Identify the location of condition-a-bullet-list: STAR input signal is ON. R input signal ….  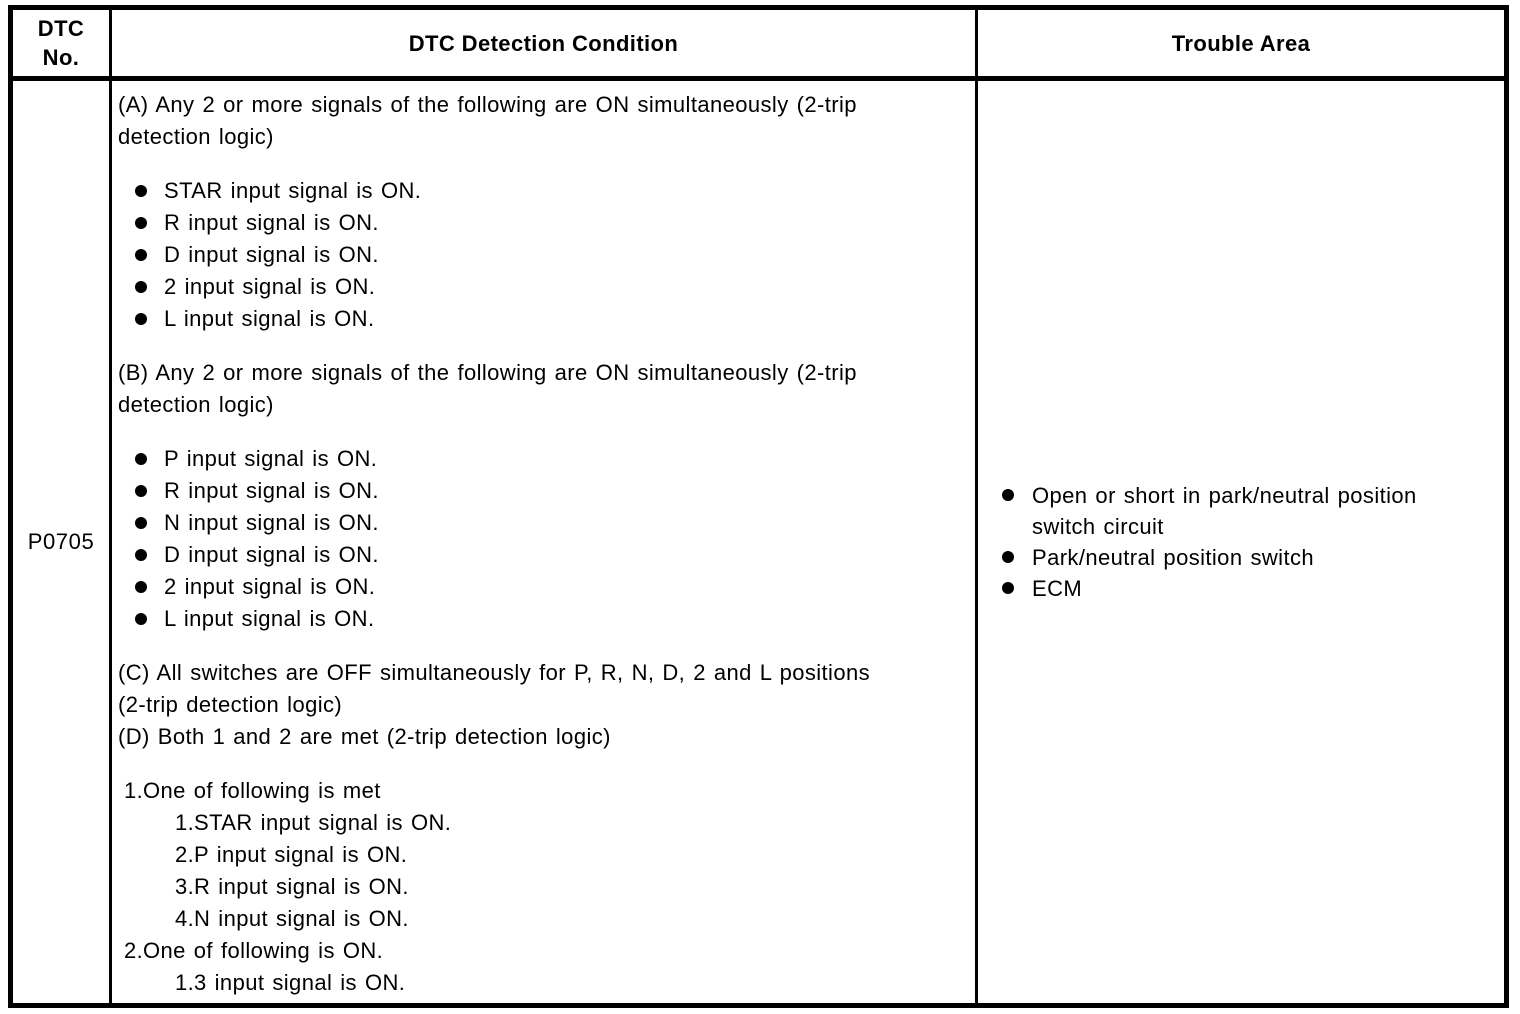
(544, 255).